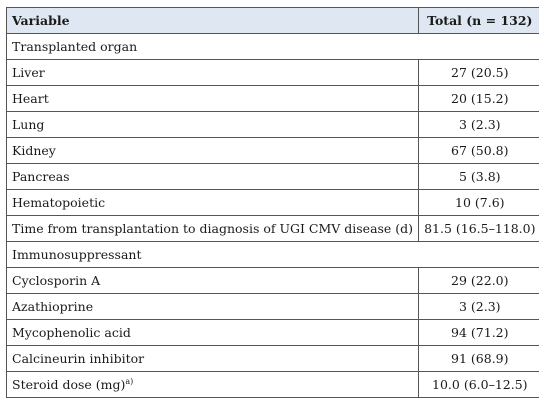 This screenshot has width=539, height=408. Describe the element at coordinates (478, 202) in the screenshot. I see `row-value: 10 (7.6)` at that location.